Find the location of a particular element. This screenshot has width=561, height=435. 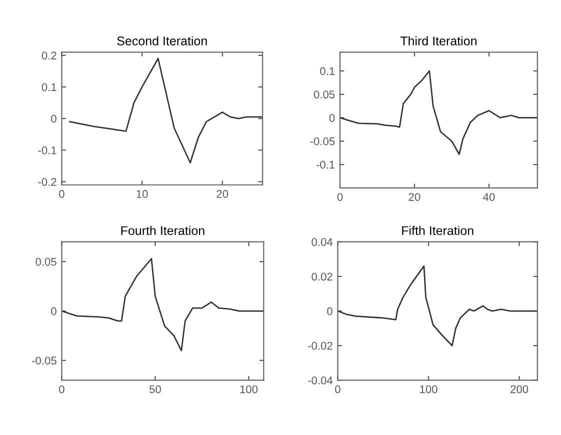

y-tick-label: 0.2 is located at coordinates (49, 56).